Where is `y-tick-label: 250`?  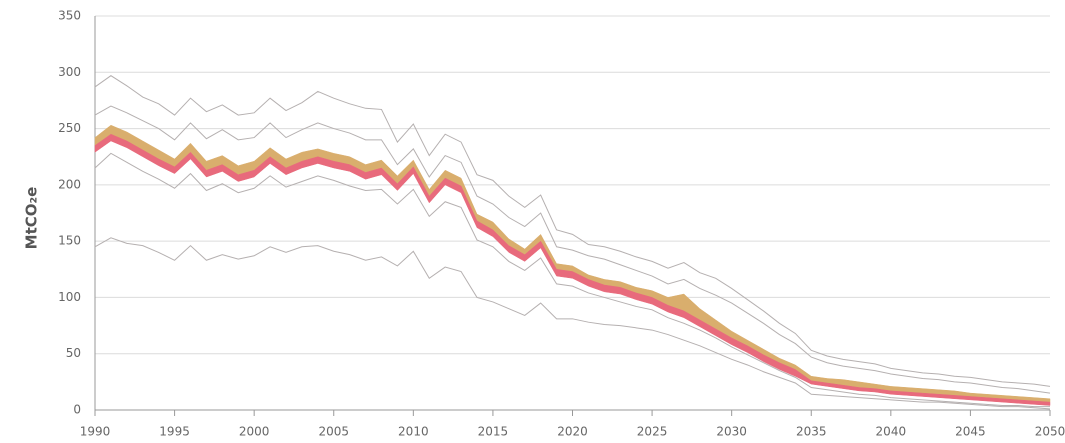
y-tick-label: 250 is located at coordinates (69, 128).